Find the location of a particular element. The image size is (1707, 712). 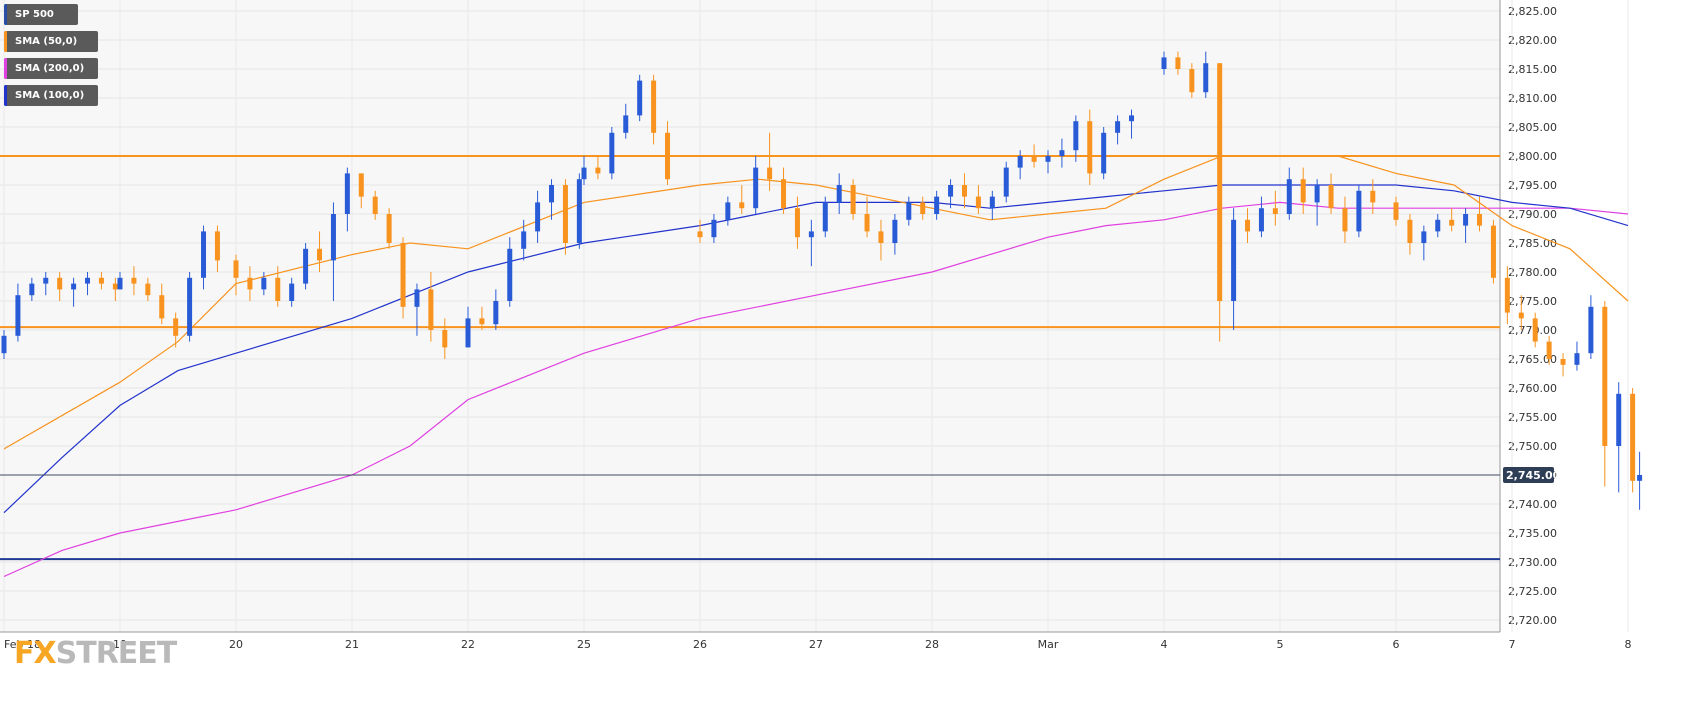

legend-item-sp500: SP 500 is located at coordinates (41, 14).